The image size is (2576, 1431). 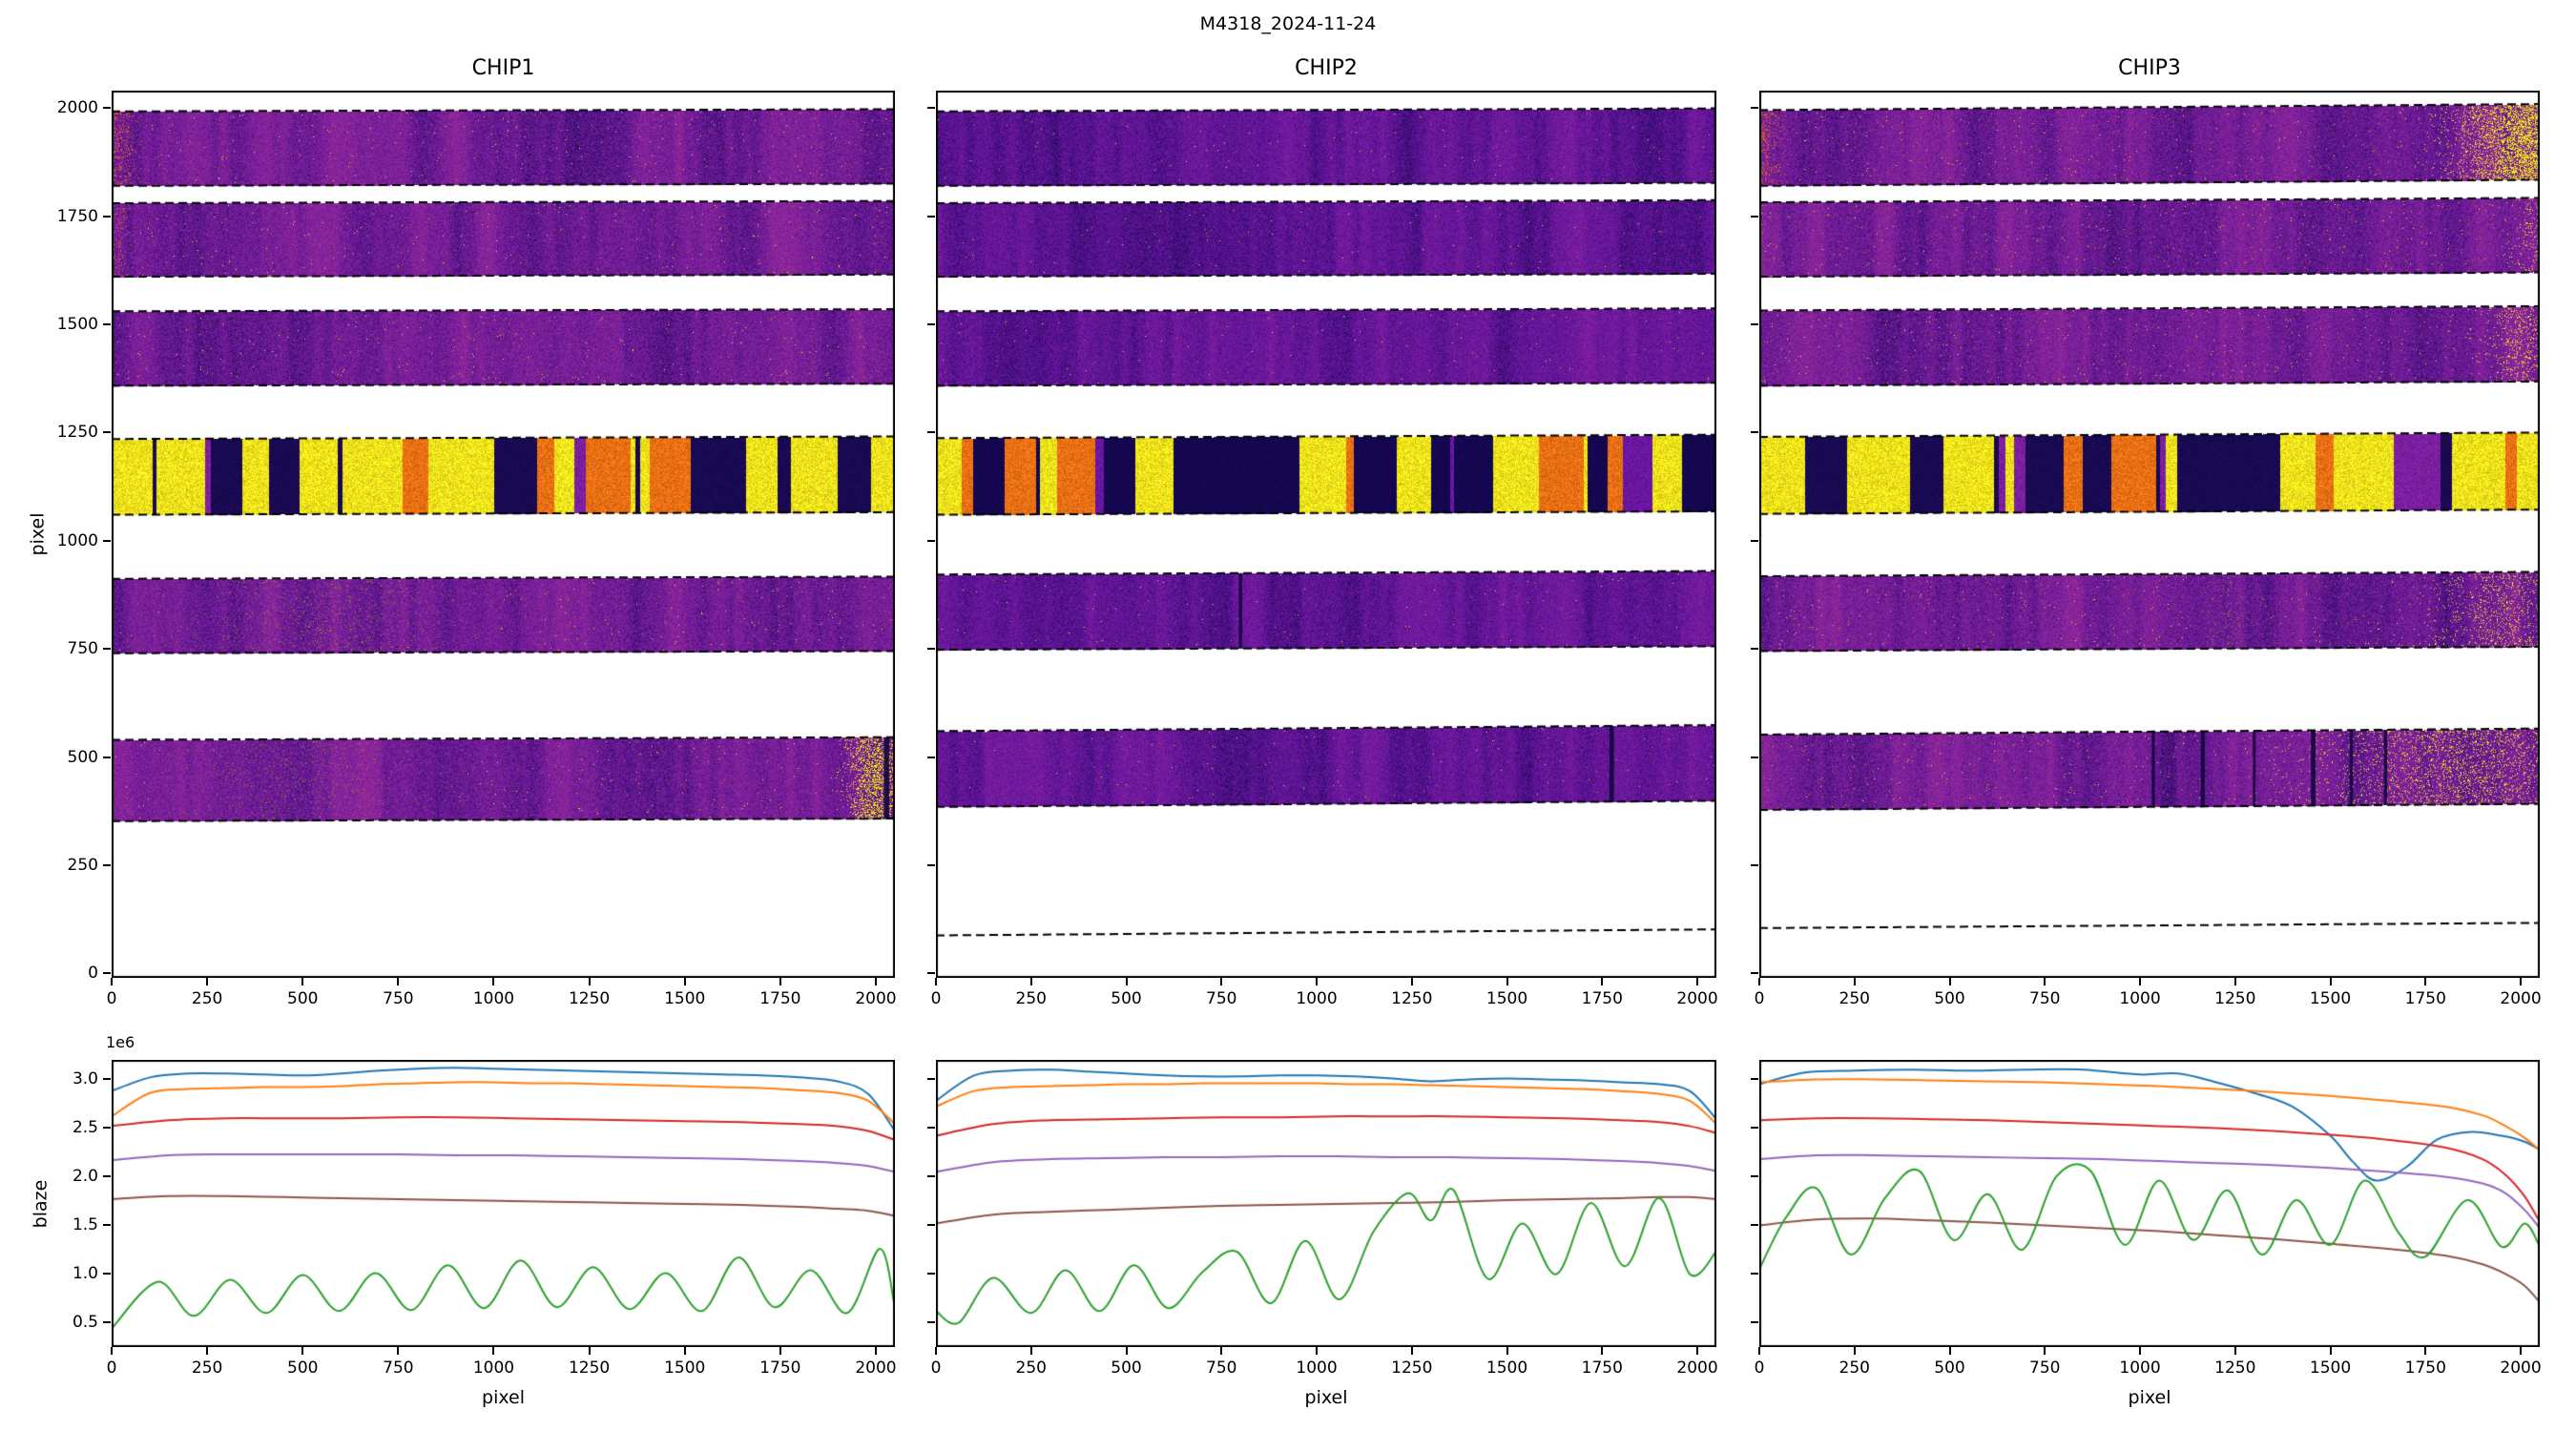 I want to click on chip2-blaze-panel: pixel 0 250 500 750 1000 1250 1500 1750 2000, so click(x=1322, y=1234).